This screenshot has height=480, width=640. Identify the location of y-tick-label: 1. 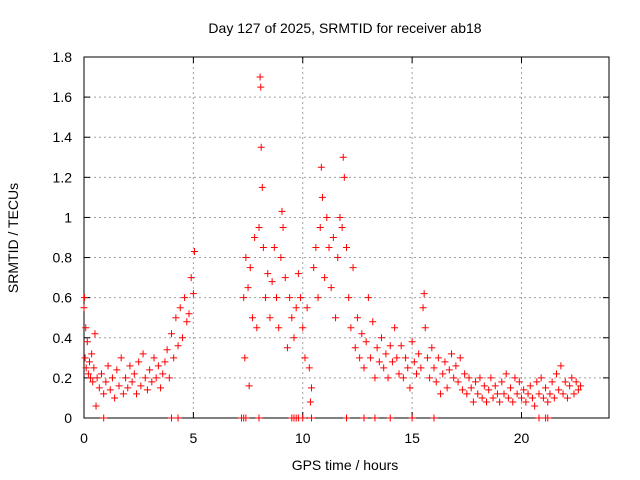
(68, 217).